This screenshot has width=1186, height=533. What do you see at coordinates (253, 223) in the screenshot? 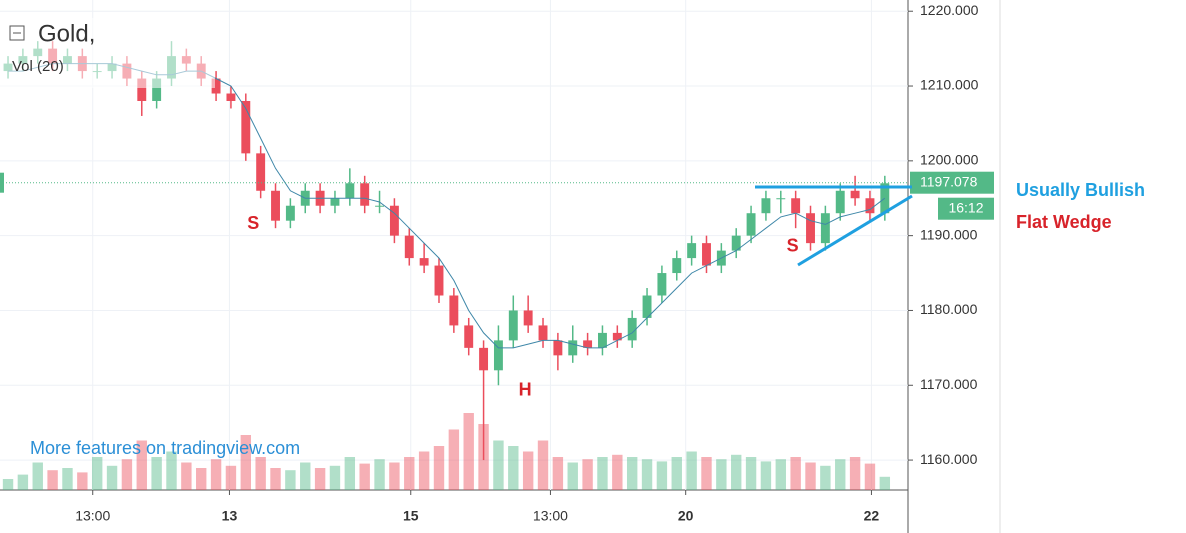
I see `pattern-label: S` at bounding box center [253, 223].